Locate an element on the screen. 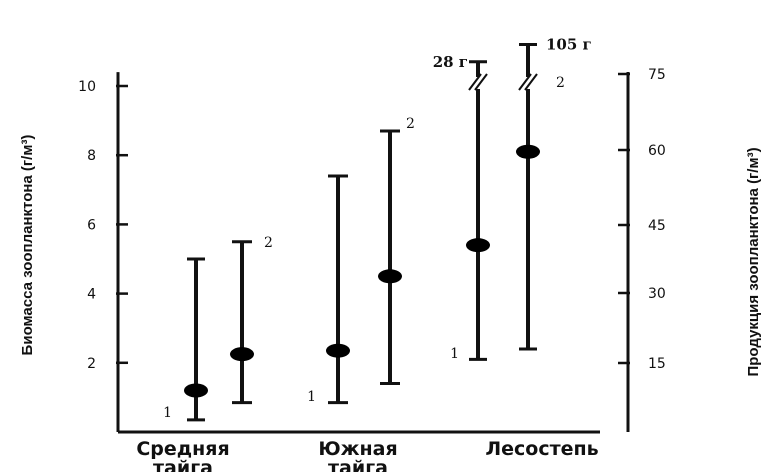 The width and height of the screenshot is (780, 472). y-left-tick-label: 2 is located at coordinates (91, 364).